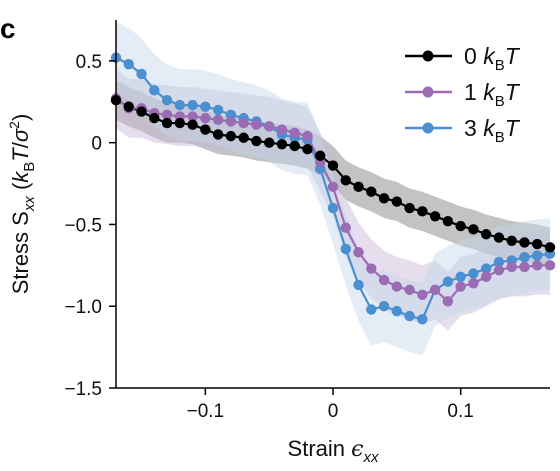 This screenshot has height=471, width=560. Describe the element at coordinates (29, 167) in the screenshot. I see `y-axis-title-k-sub: B` at that location.